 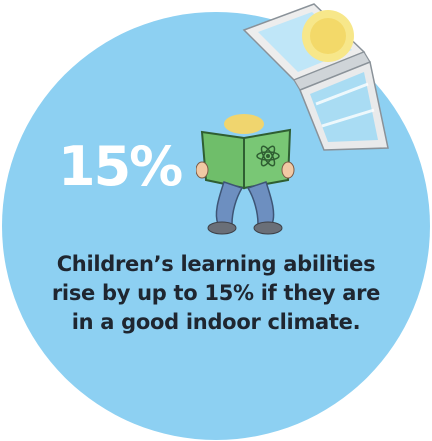 What do you see at coordinates (245, 174) in the screenshot?
I see `child-reading-book-icon` at bounding box center [245, 174].